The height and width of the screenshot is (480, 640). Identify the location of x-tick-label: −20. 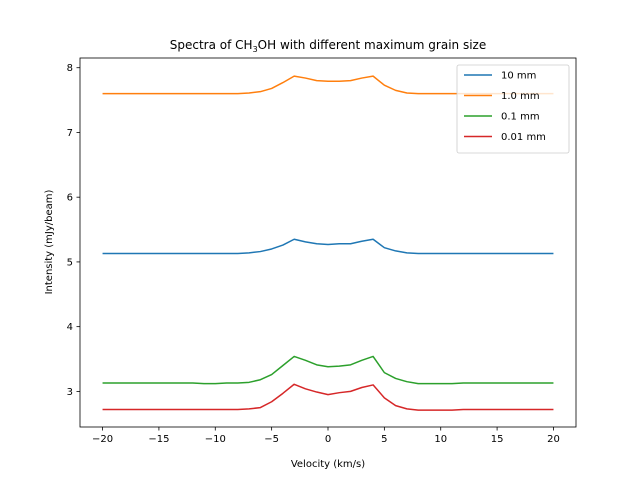
(102, 439).